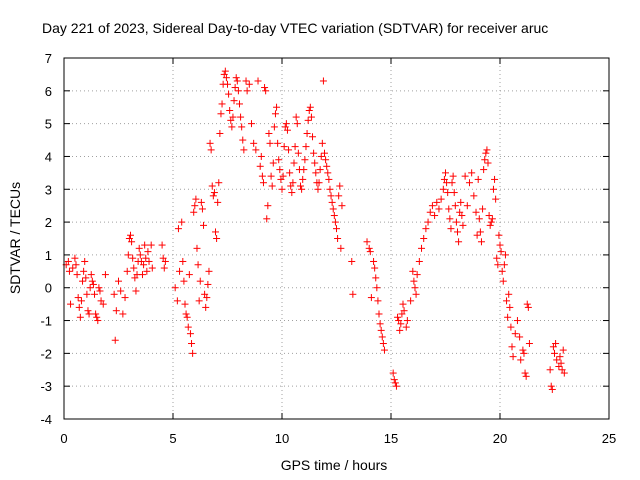  Describe the element at coordinates (391, 438) in the screenshot. I see `x-tick-label: 15` at that location.